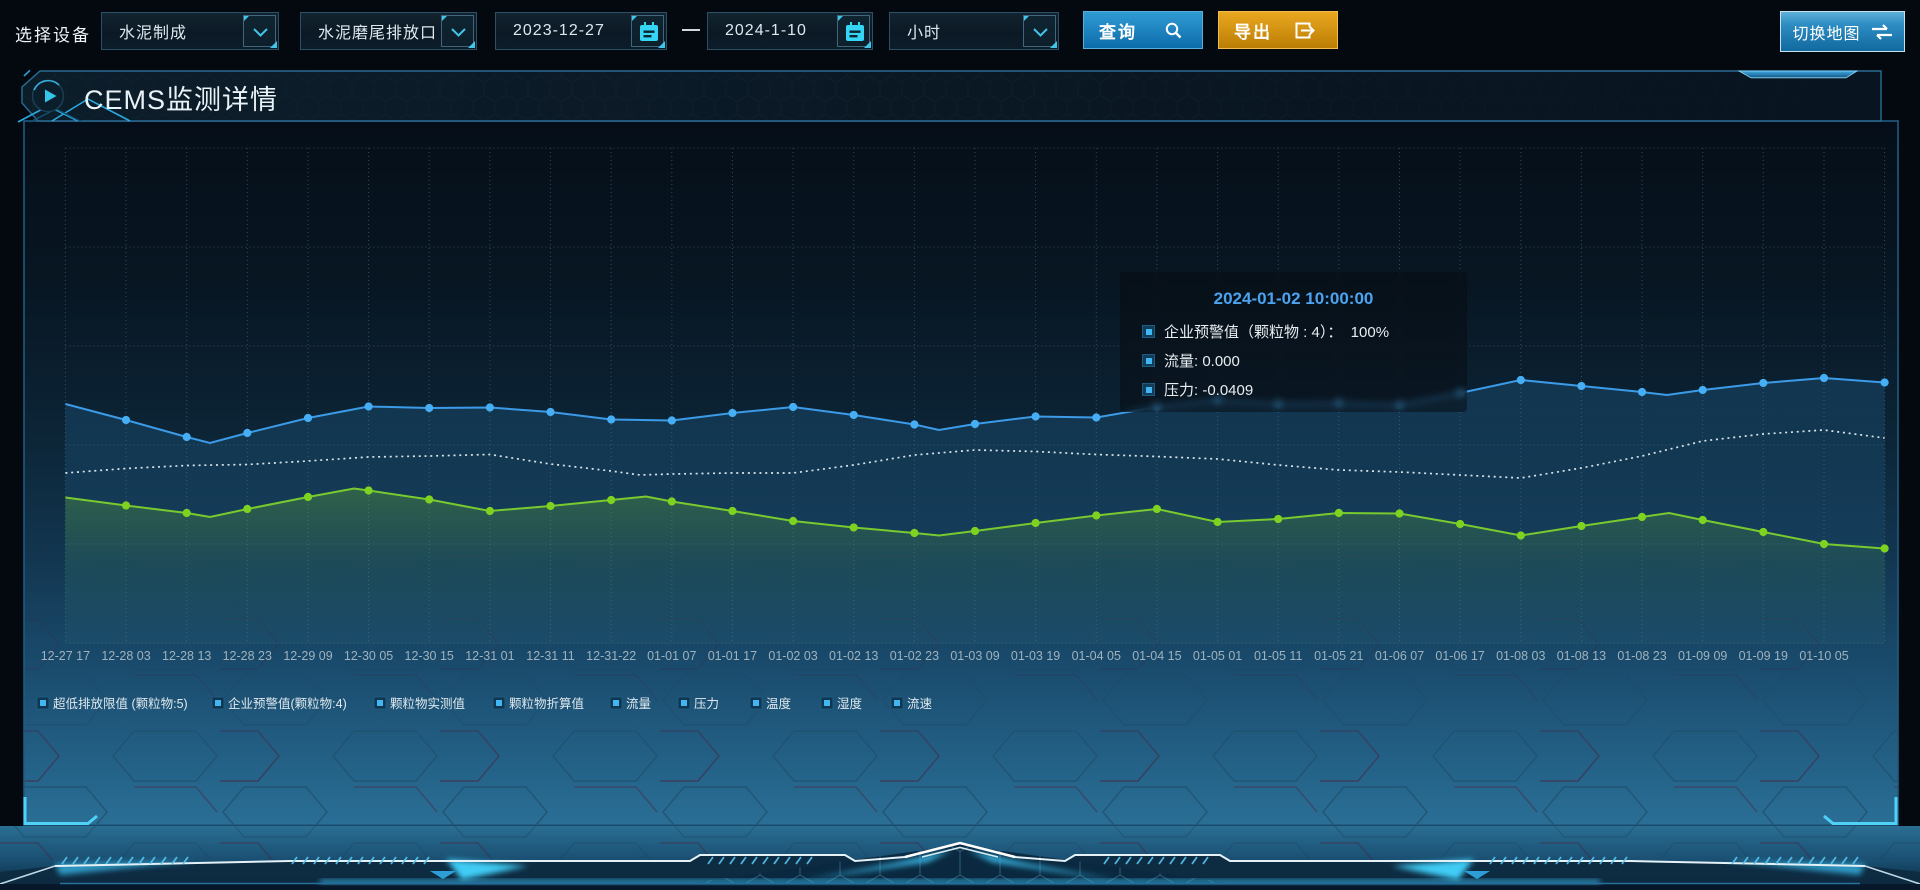 The image size is (1920, 890). Describe the element at coordinates (186, 656) in the screenshot. I see `svg-text: 12-28 13` at that location.